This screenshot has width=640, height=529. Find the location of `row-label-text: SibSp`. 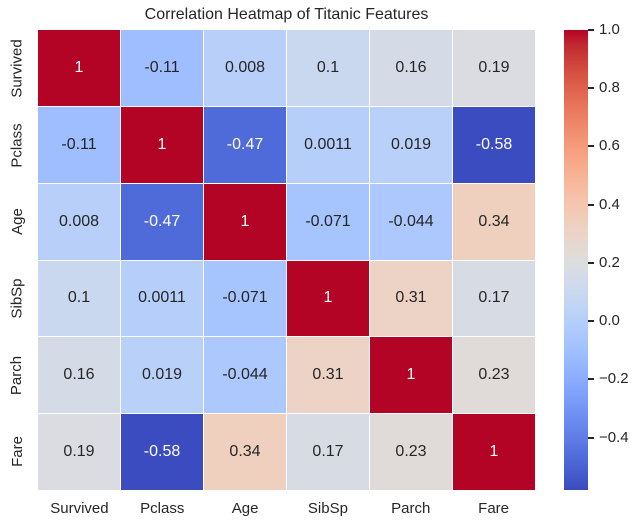

row-label-text: SibSp is located at coordinates (17, 298).